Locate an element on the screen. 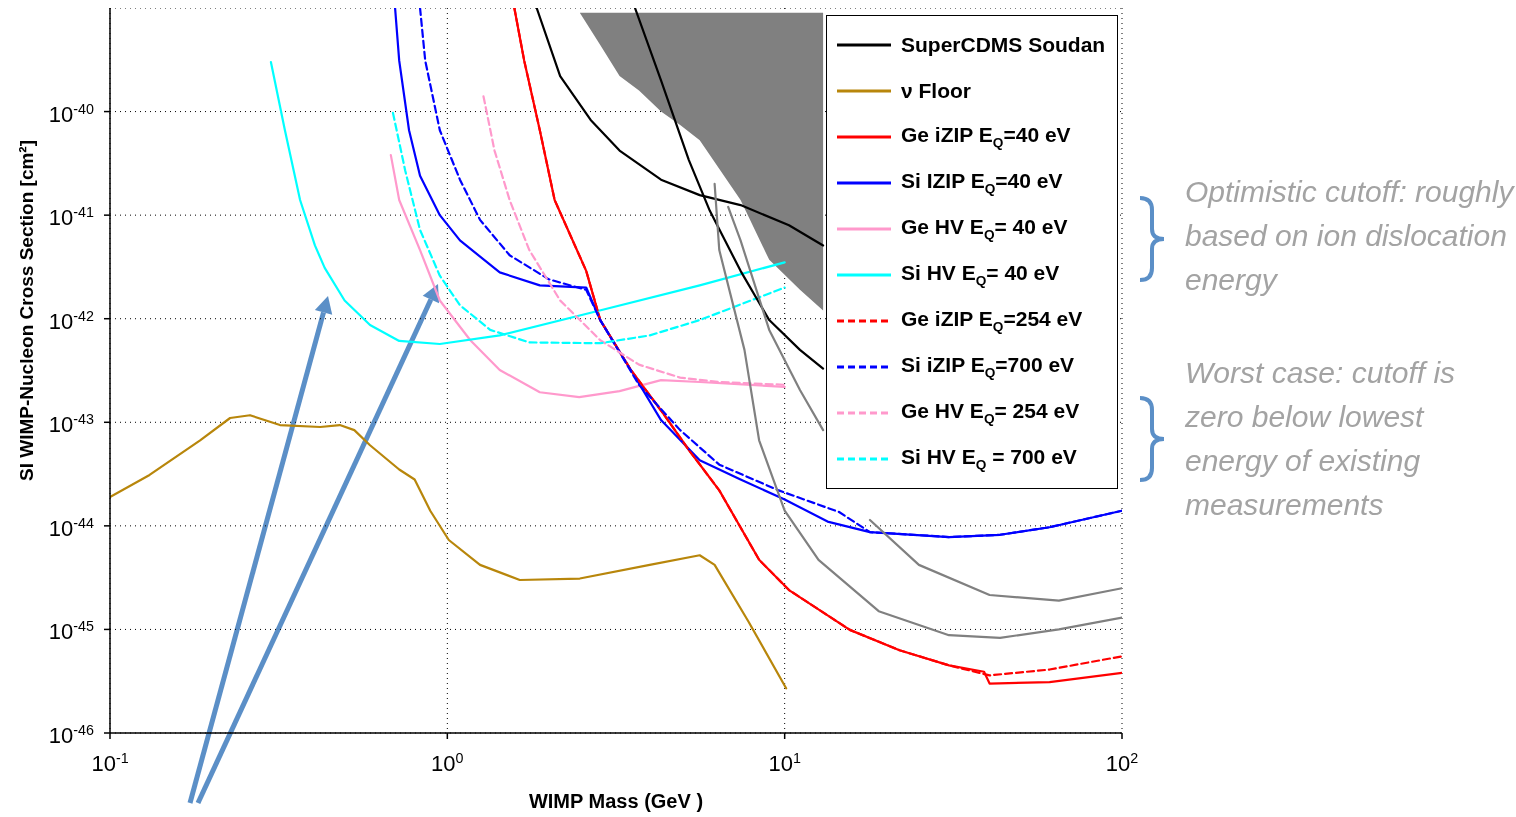 Image resolution: width=1516 pixels, height=817 pixels. legend-label: Ge HV E$_{Q}$= 40 eV is located at coordinates (984, 229).